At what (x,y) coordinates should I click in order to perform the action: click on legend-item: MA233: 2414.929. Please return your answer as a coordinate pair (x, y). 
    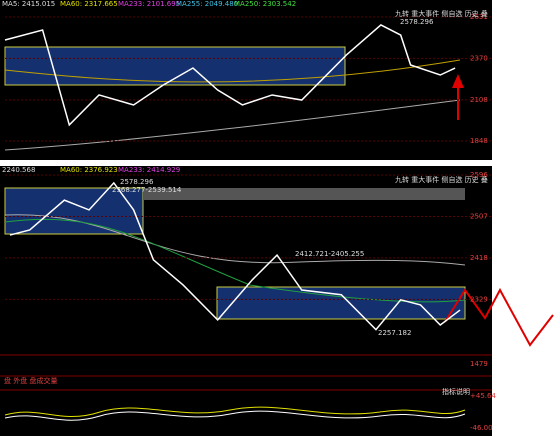
    Looking at the image, I should click on (149, 170).